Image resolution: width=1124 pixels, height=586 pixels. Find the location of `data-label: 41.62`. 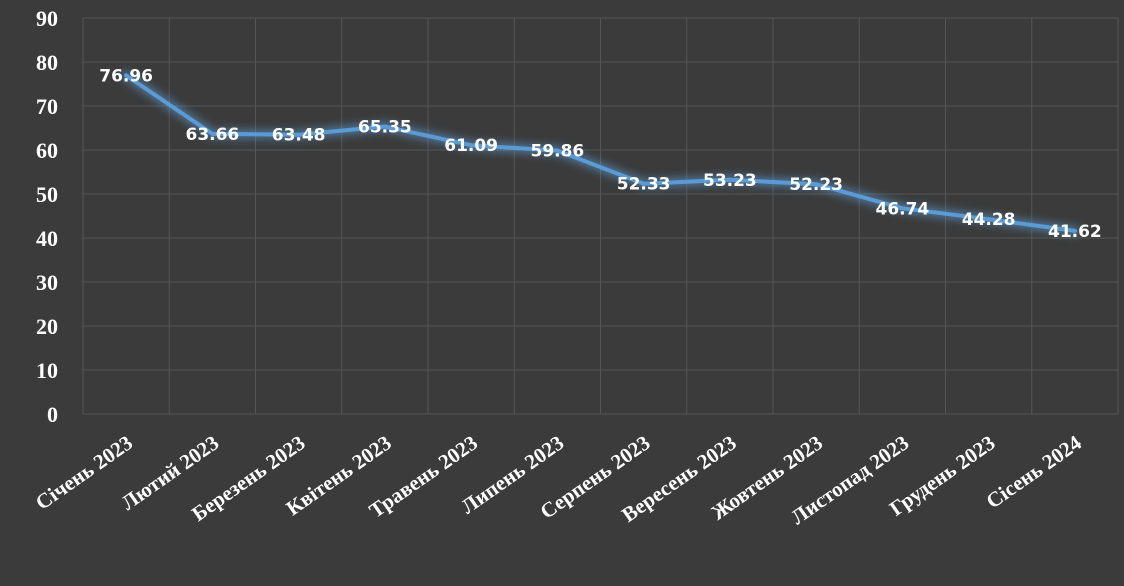

data-label: 41.62 is located at coordinates (1075, 232).